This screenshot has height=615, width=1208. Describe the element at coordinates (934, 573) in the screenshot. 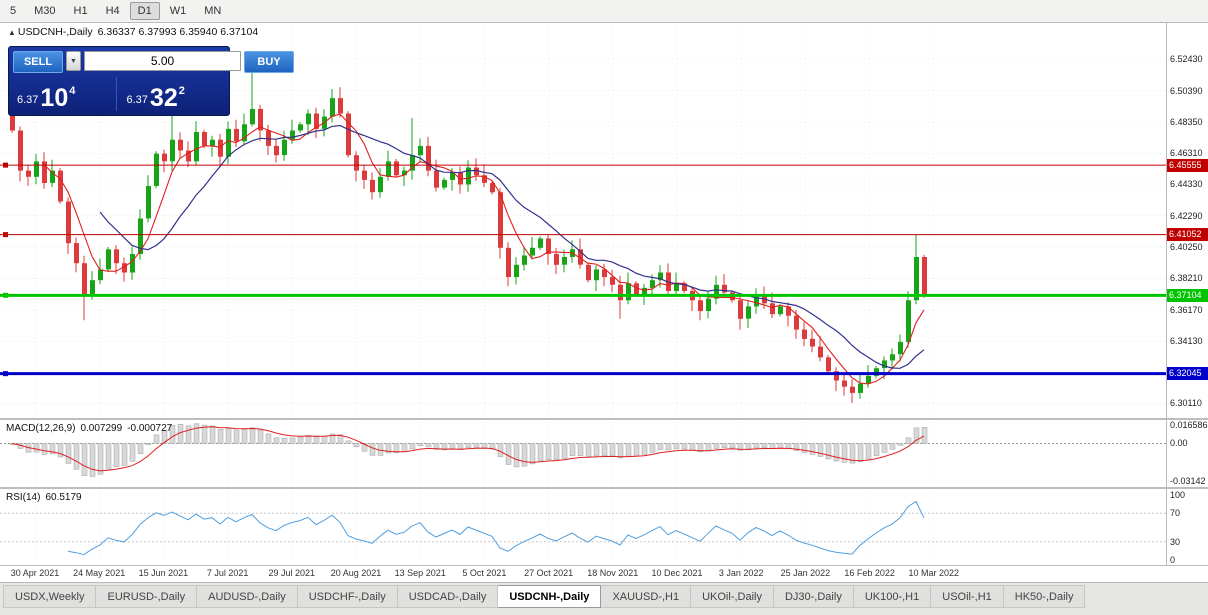

I see `date-axis-label: 10 Mar 2022` at that location.